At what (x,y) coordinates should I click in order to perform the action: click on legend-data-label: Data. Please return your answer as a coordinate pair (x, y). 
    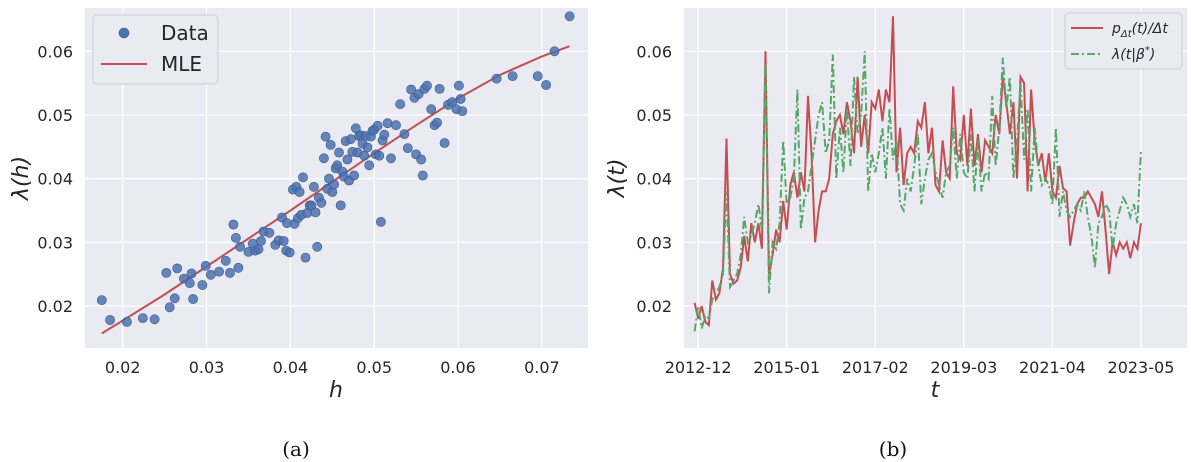
    Looking at the image, I should click on (185, 33).